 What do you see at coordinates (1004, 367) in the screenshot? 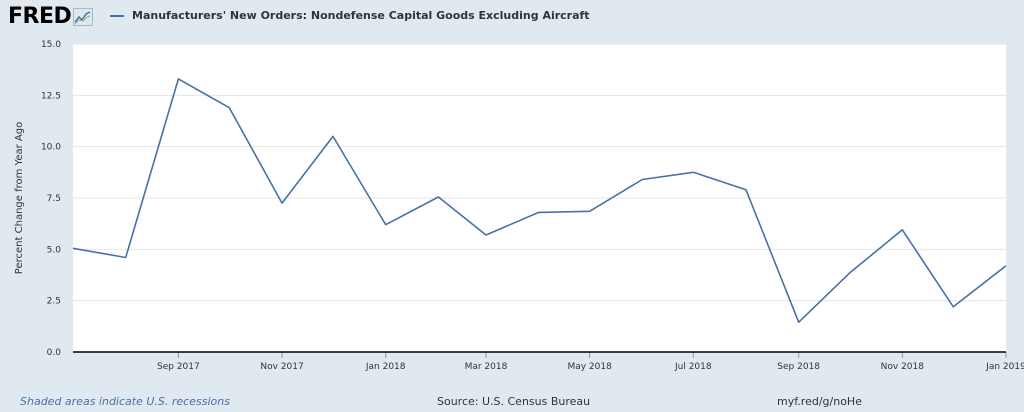
I see `x-tick-label: Jan 2019` at bounding box center [1004, 367].